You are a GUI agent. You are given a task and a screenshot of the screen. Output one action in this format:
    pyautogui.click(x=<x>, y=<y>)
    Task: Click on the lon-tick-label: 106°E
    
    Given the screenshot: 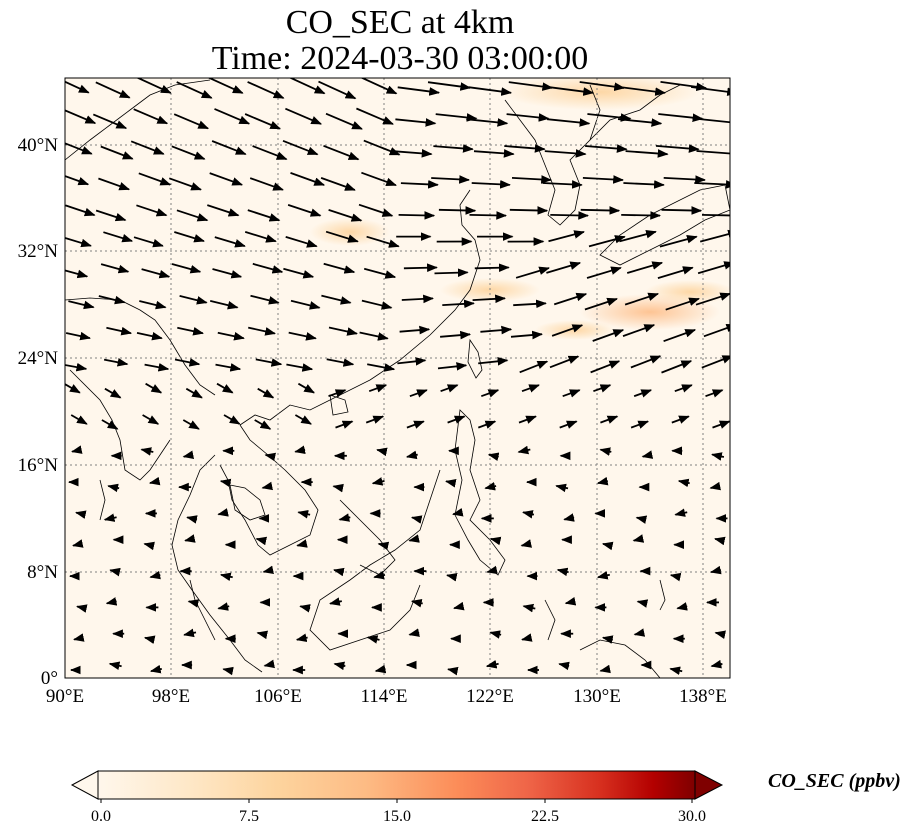 What is the action you would take?
    pyautogui.click(x=278, y=696)
    